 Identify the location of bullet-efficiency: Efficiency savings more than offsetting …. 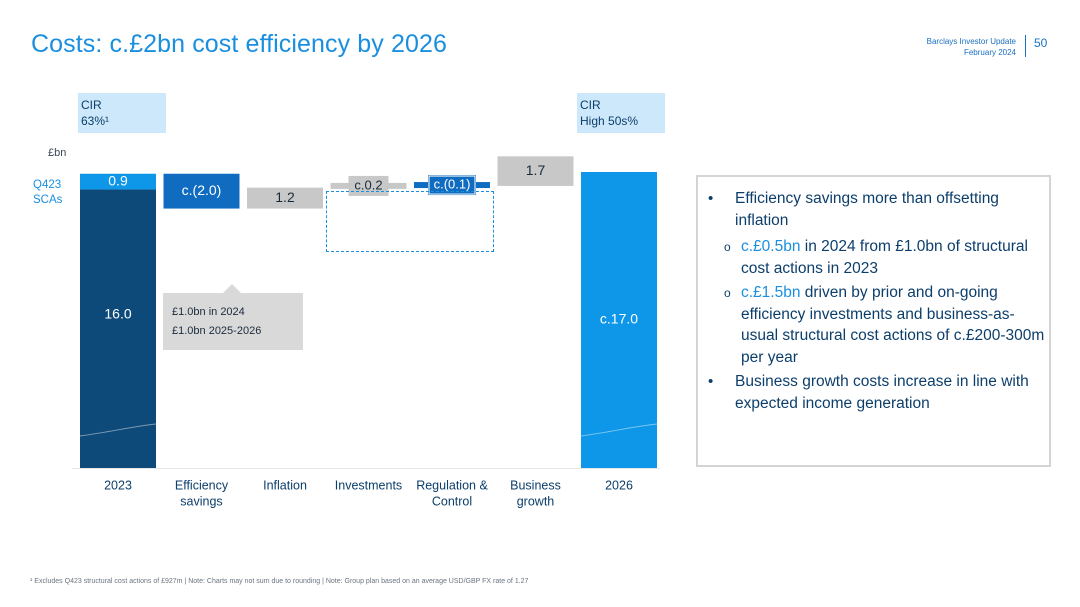
(878, 209).